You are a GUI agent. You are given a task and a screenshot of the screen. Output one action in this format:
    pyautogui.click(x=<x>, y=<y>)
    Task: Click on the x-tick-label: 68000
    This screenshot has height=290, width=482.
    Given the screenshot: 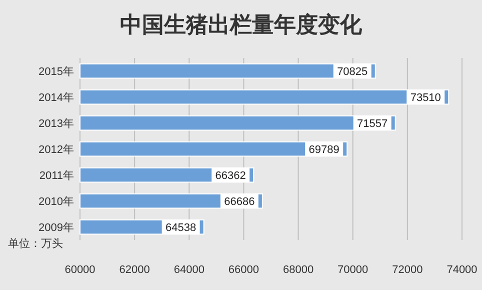 What is the action you would take?
    pyautogui.click(x=298, y=270)
    